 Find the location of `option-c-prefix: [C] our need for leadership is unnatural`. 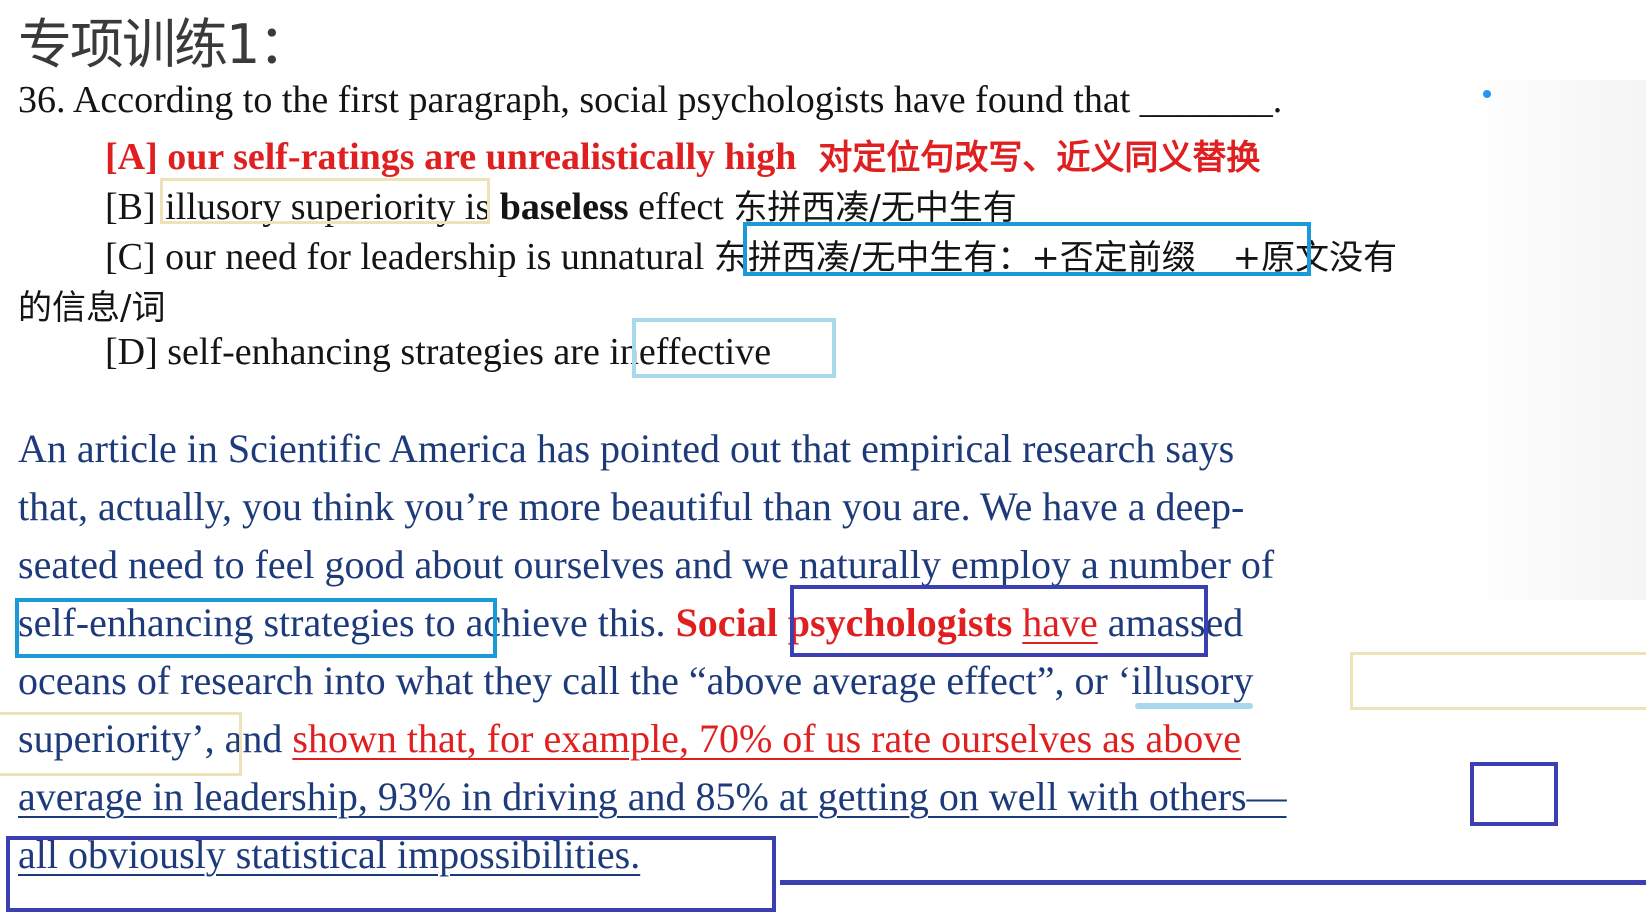

option-c-prefix: [C] our need for leadership is unnatural is located at coordinates (409, 257).